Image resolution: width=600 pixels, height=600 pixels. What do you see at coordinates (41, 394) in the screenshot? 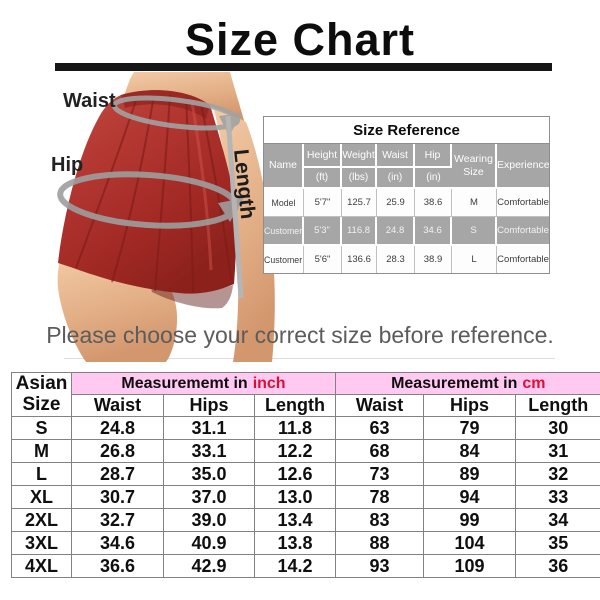
I see `asian-size-header: Asian Size` at bounding box center [41, 394].